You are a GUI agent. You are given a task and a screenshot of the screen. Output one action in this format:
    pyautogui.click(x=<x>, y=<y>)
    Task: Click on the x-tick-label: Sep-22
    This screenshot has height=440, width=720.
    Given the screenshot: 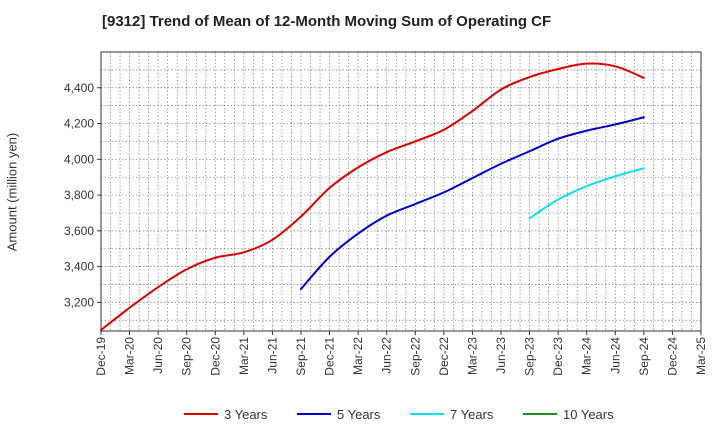 What is the action you would take?
    pyautogui.click(x=415, y=356)
    